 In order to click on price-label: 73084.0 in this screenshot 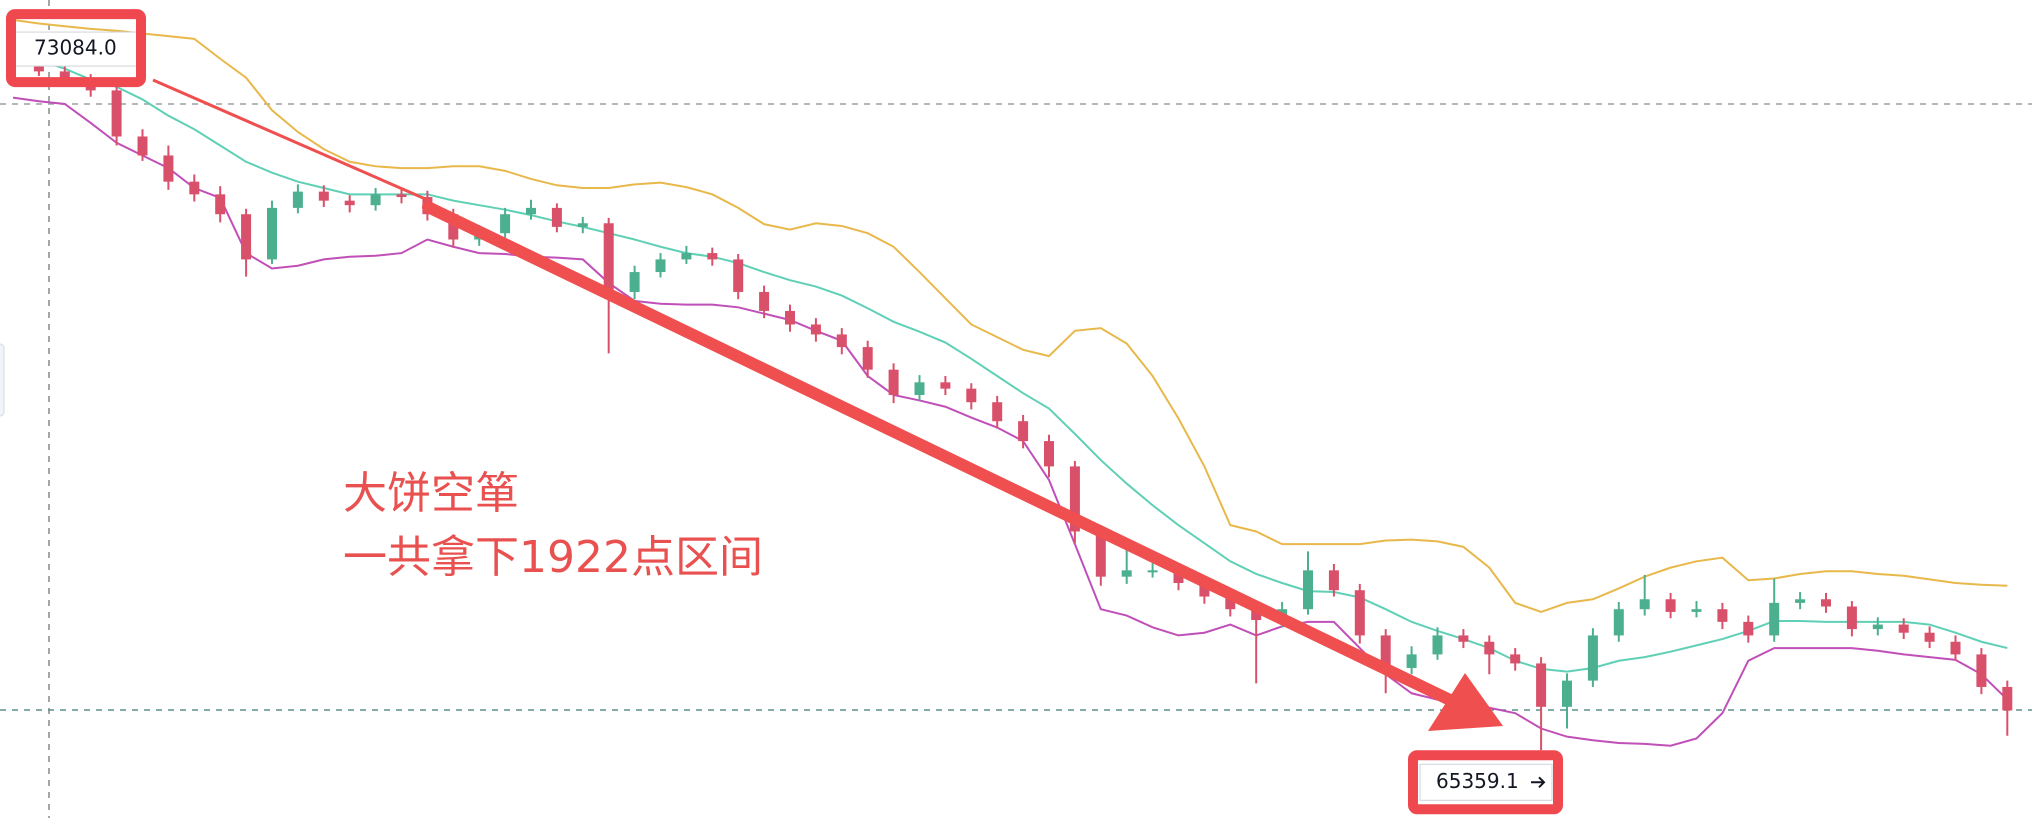, I will do `click(75, 48)`.